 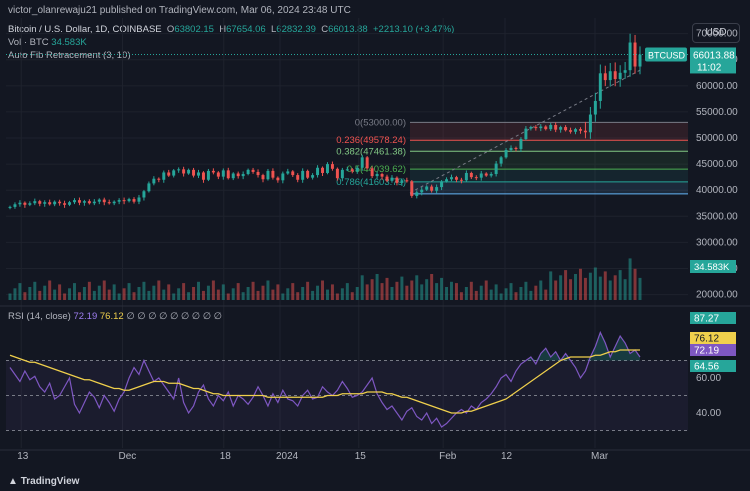 I want to click on tradingview-logo: ▲ TradingView, so click(x=43, y=481).